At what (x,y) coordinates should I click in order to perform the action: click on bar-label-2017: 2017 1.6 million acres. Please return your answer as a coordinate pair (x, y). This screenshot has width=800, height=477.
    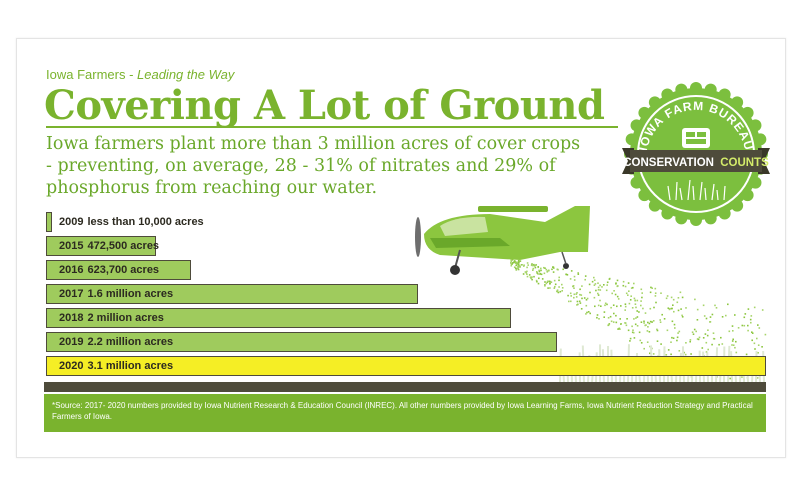
    Looking at the image, I should click on (116, 294).